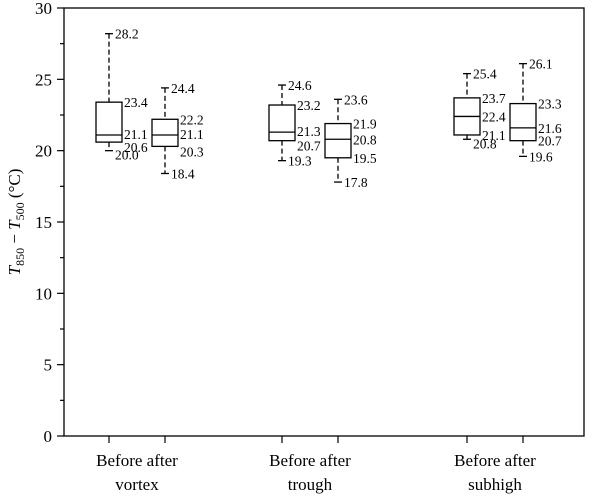 This screenshot has width=600, height=499. Describe the element at coordinates (356, 182) in the screenshot. I see `min-label: 17.8` at that location.